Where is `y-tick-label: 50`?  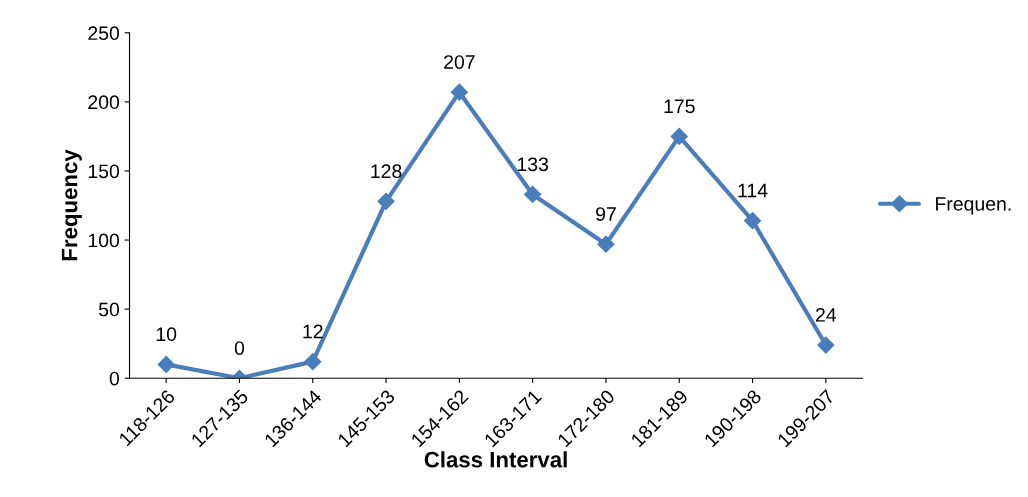 y-tick-label: 50 is located at coordinates (109, 309).